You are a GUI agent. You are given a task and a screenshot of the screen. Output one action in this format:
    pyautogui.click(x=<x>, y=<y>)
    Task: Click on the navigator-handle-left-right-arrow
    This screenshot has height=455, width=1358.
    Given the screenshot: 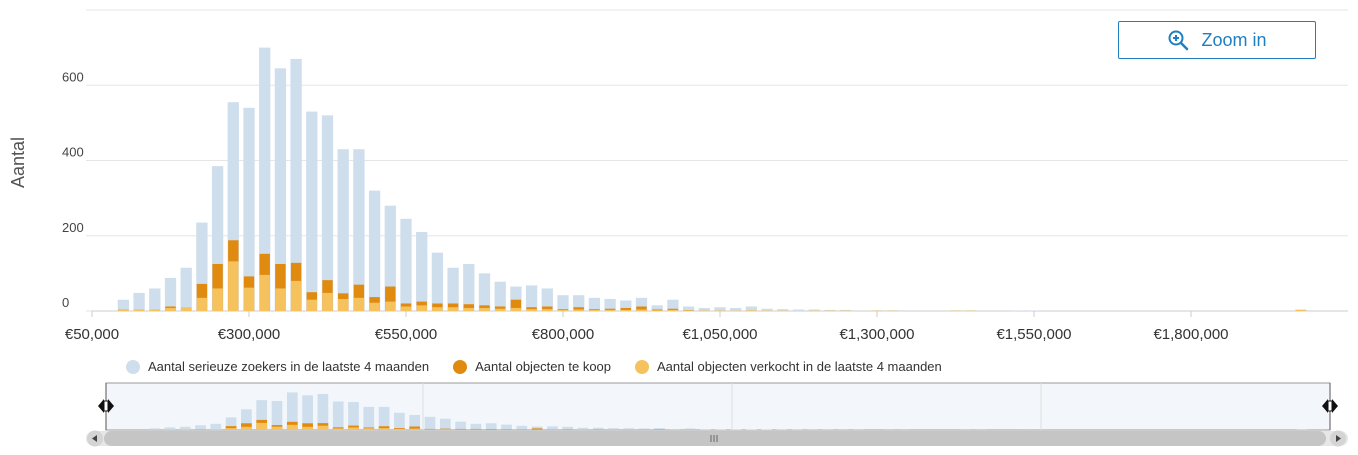 What is the action you would take?
    pyautogui.click(x=111, y=406)
    